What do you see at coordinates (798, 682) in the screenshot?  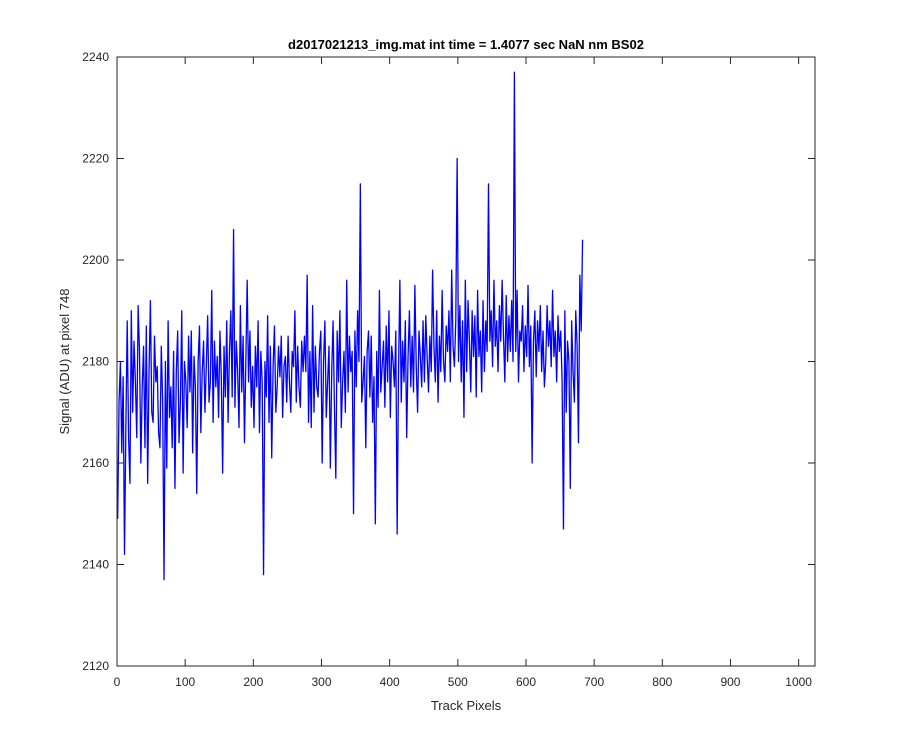 I see `x-tick-label-1000: 1000` at bounding box center [798, 682].